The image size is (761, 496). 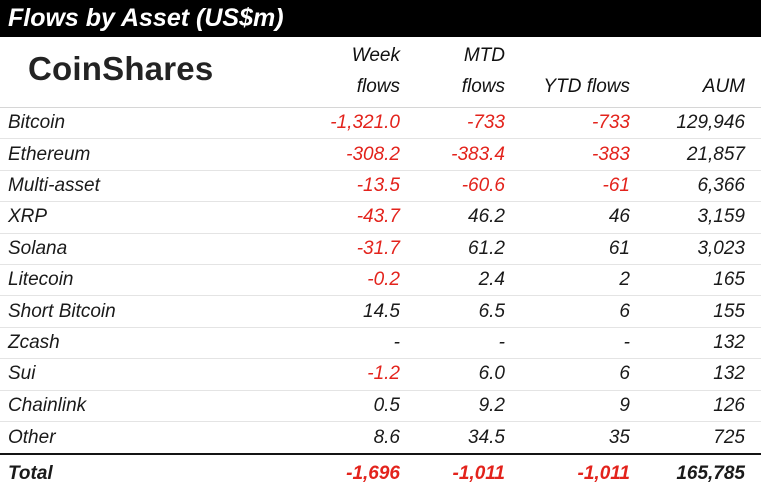 I want to click on coinshares-logo: CoinShares, so click(x=121, y=68).